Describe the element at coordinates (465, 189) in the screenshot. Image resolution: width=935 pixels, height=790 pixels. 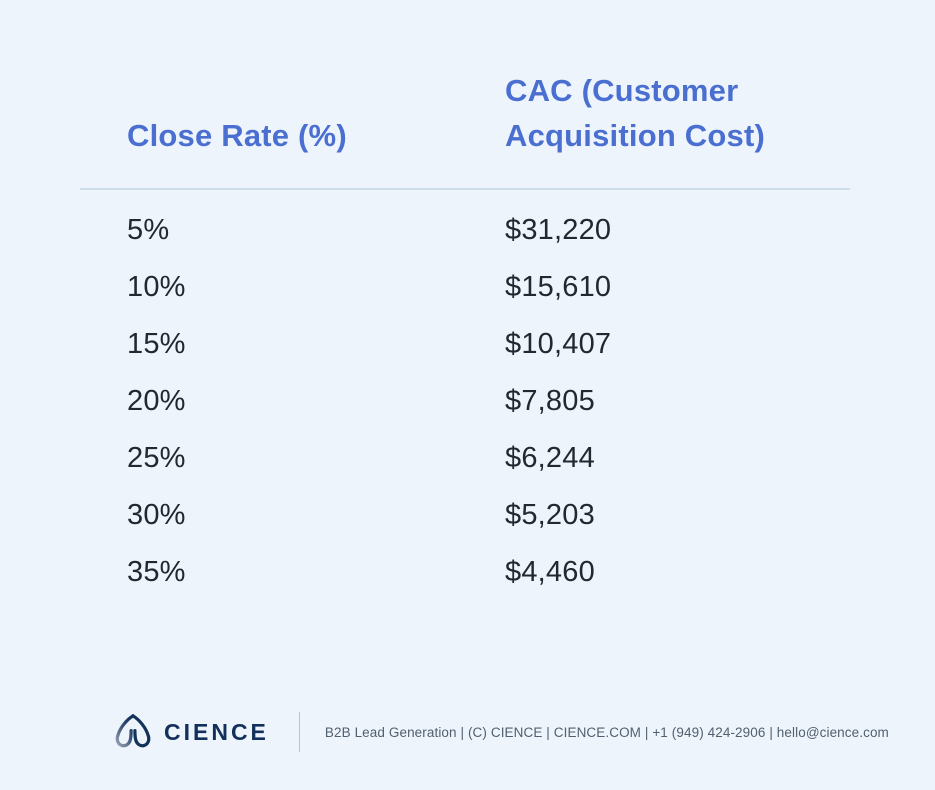
I see `header-divider` at that location.